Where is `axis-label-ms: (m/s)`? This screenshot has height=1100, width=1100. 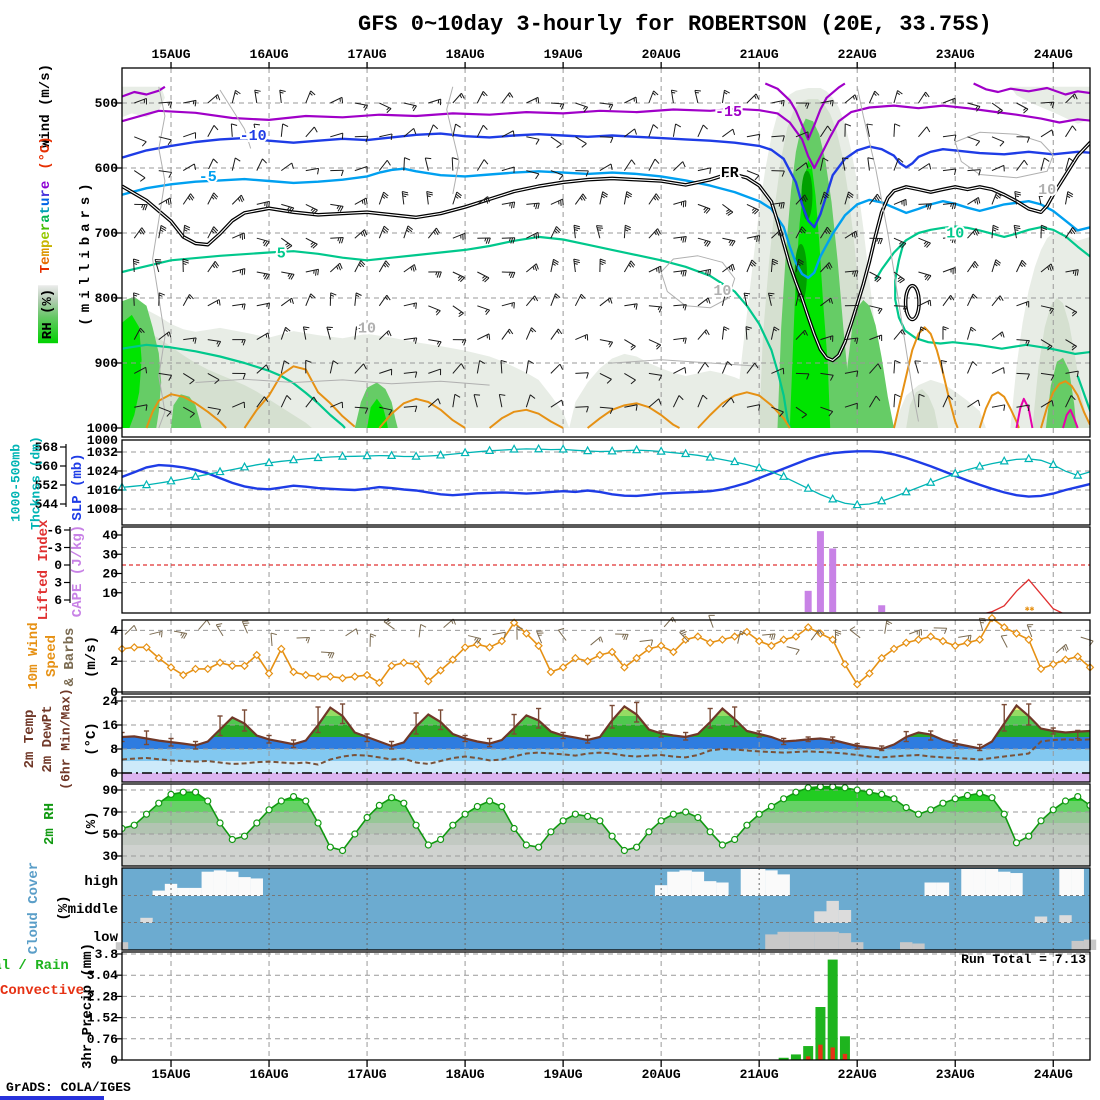
axis-label-ms: (m/s) is located at coordinates (92, 657).